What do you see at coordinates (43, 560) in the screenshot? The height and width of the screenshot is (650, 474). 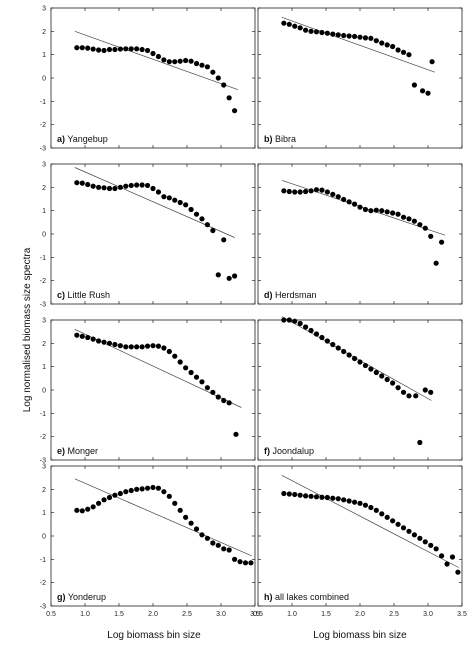 I see `y-tick-label: -1` at bounding box center [43, 560].